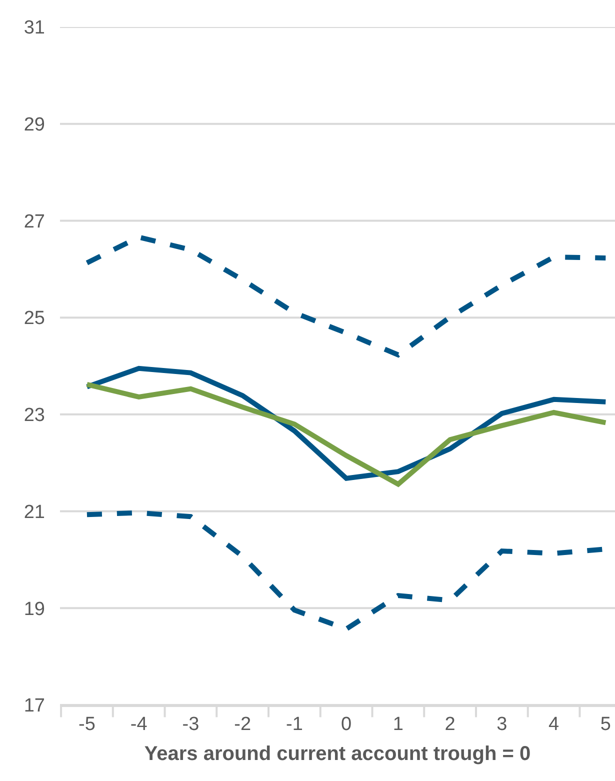 The width and height of the screenshot is (615, 781). What do you see at coordinates (337, 753) in the screenshot?
I see `x-axis-title: Years around current account trough = 0` at bounding box center [337, 753].